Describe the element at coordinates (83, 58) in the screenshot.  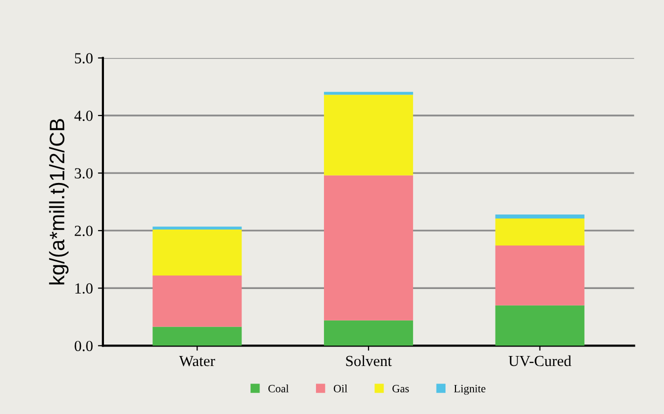
I see `y-tick-label: 5.0` at that location.